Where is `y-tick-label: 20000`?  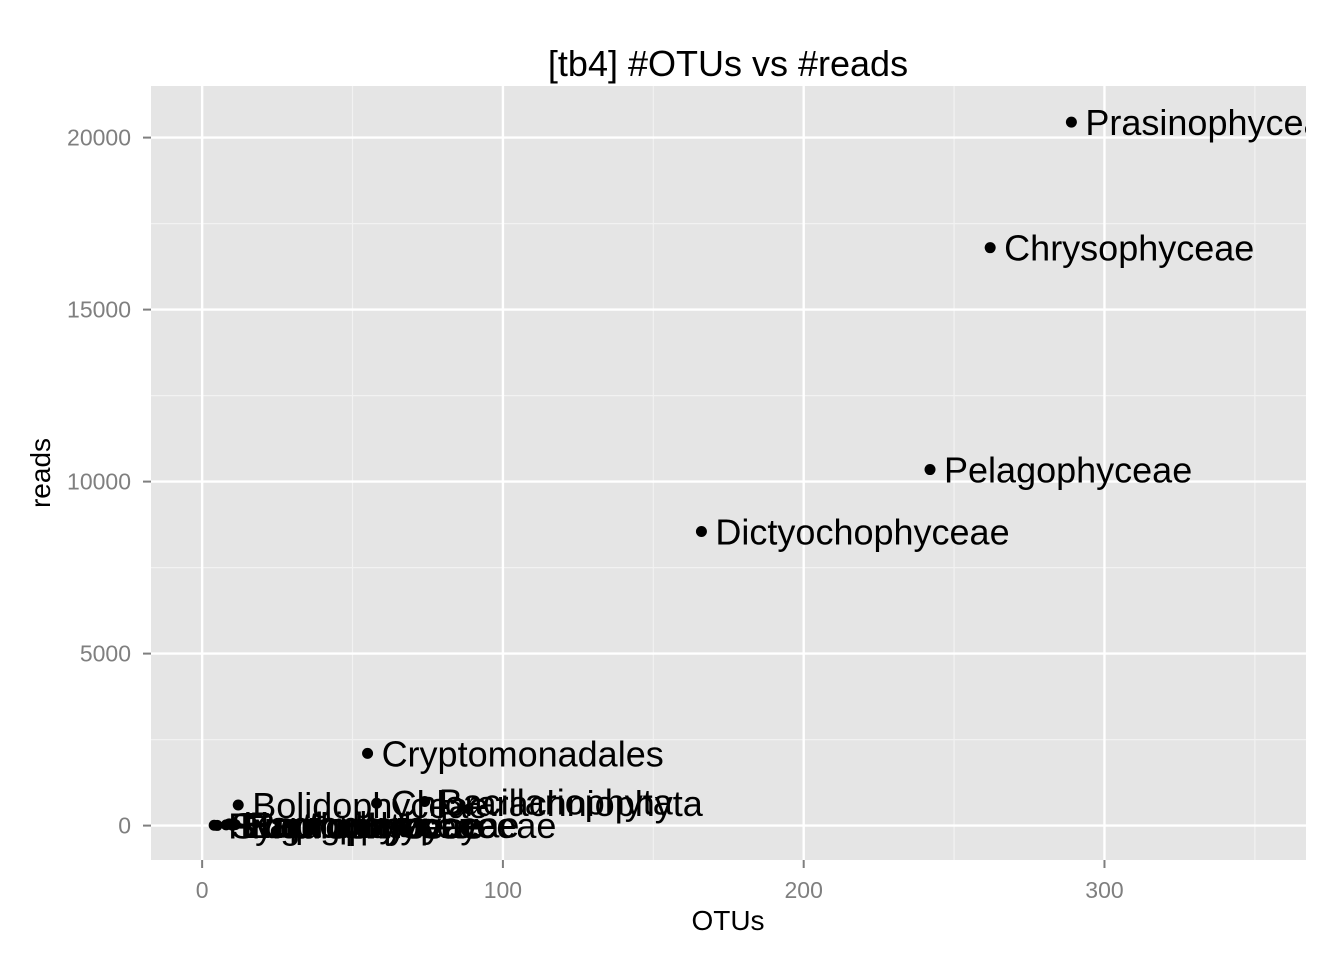 y-tick-label: 20000 is located at coordinates (99, 138).